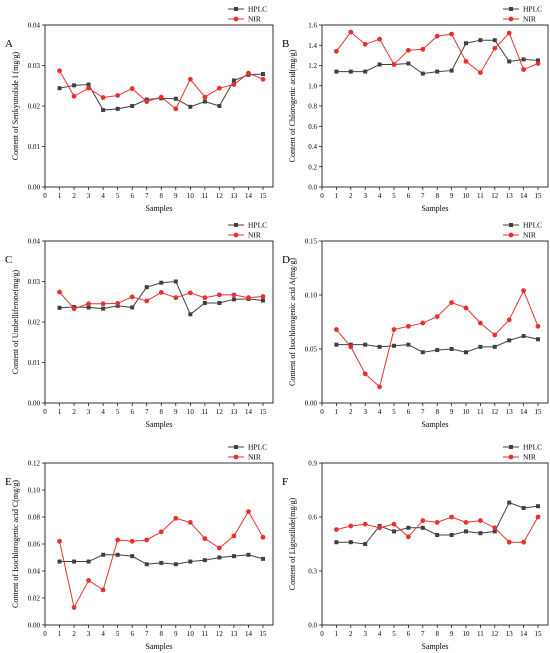  I want to click on panel-letter: F, so click(285, 482).